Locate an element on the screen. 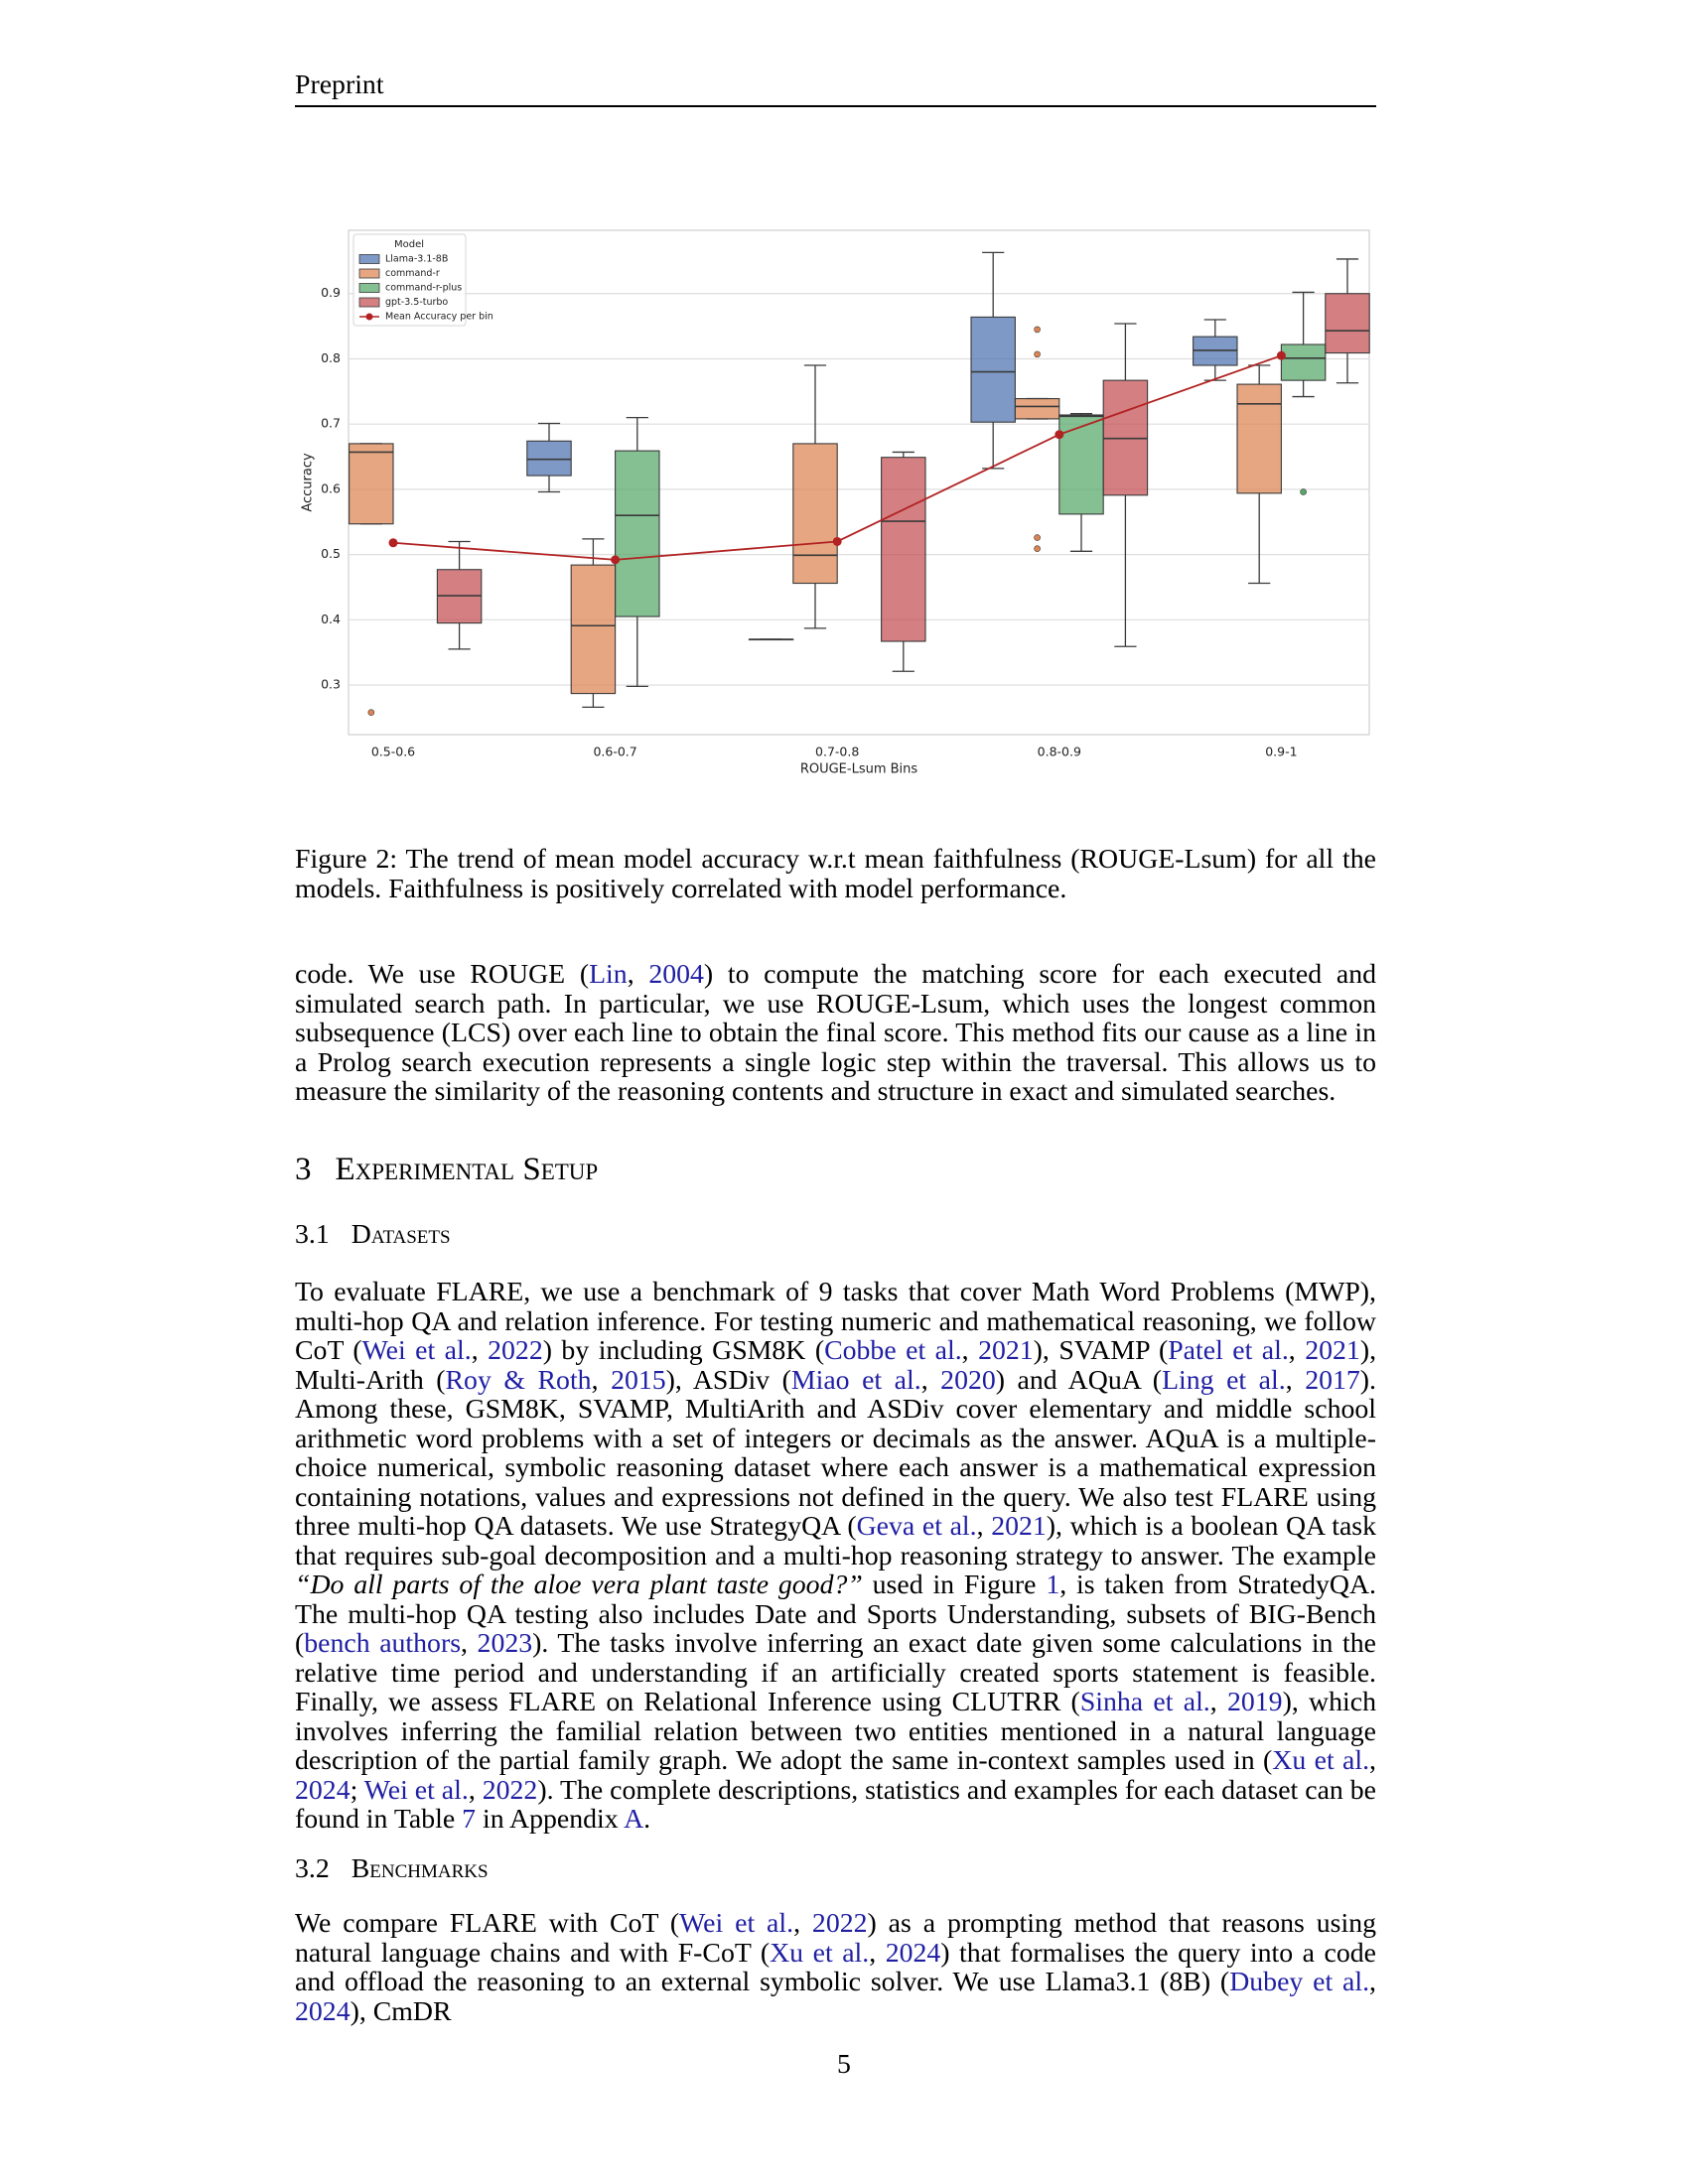 The height and width of the screenshot is (2184, 1688). subsection-number: 3.2 is located at coordinates (312, 1868).